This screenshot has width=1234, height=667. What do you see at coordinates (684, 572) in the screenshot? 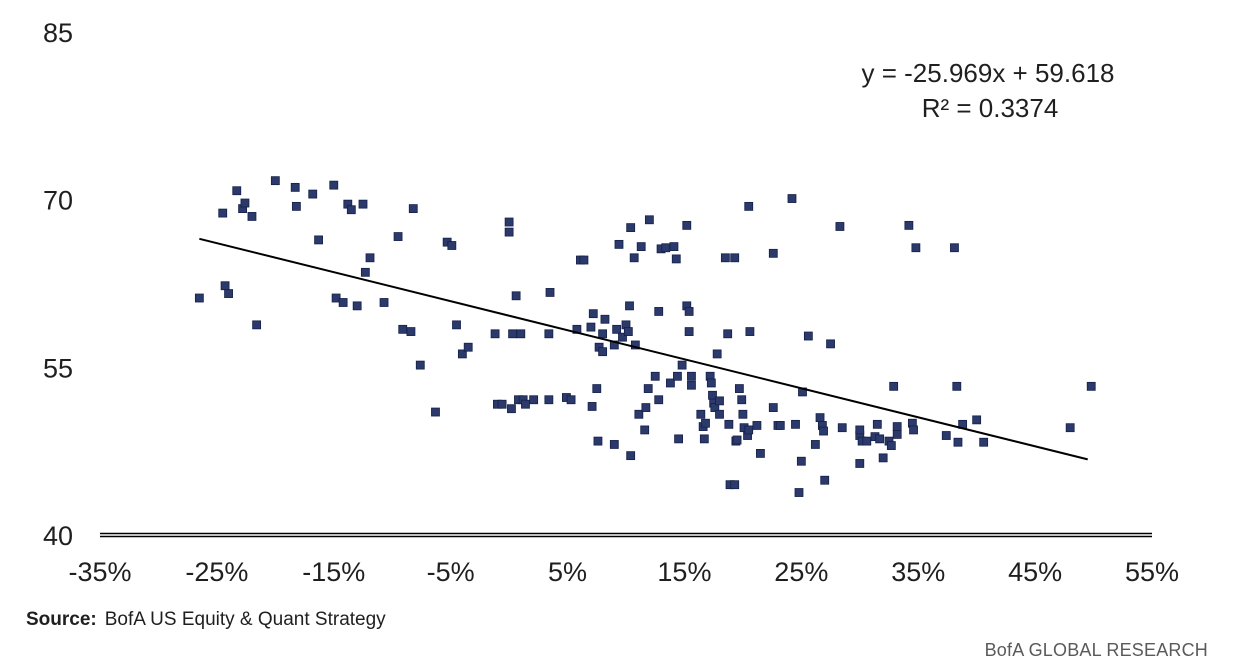
I see `x-tick-label: 15%` at bounding box center [684, 572].